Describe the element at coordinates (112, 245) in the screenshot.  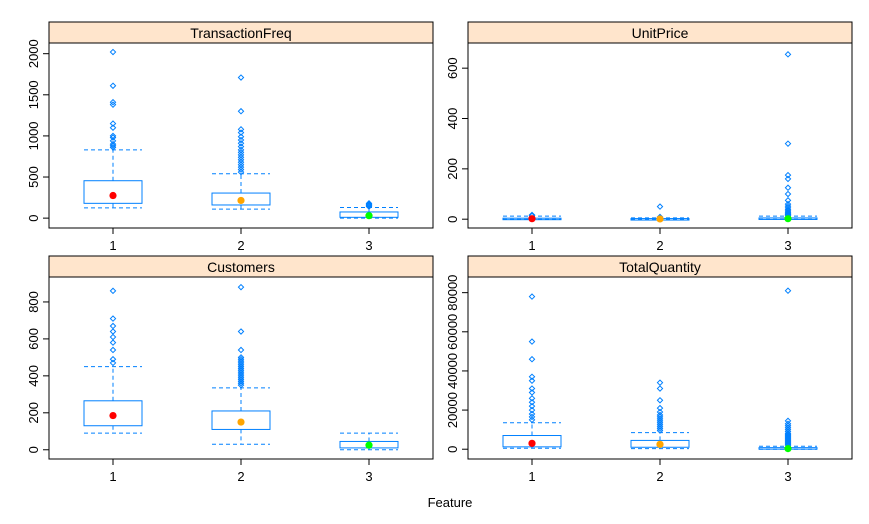
I see `x-tick-label: 1` at that location.